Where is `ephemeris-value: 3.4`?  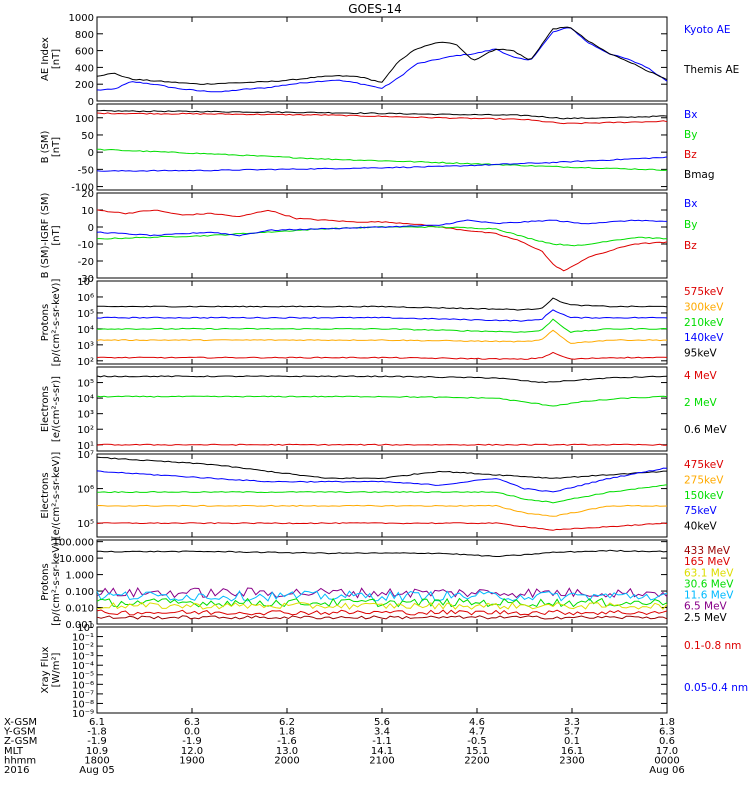 ephemeris-value: 3.4 is located at coordinates (382, 732).